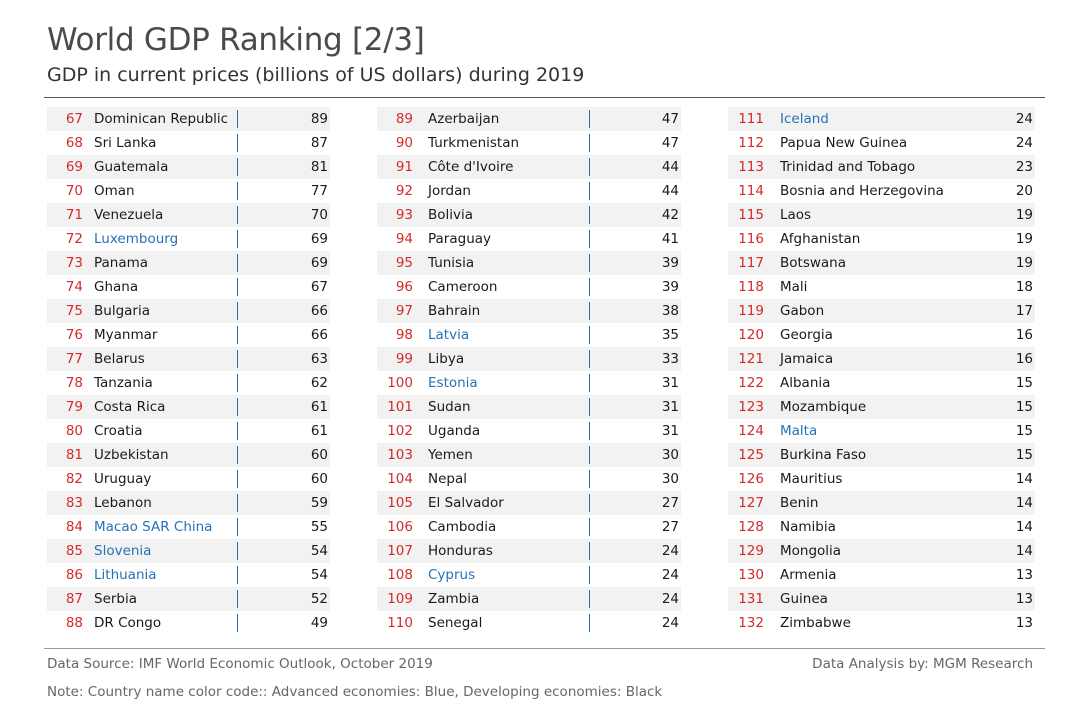 Image resolution: width=1080 pixels, height=720 pixels. Describe the element at coordinates (751, 263) in the screenshot. I see `rank-cell: 117` at that location.